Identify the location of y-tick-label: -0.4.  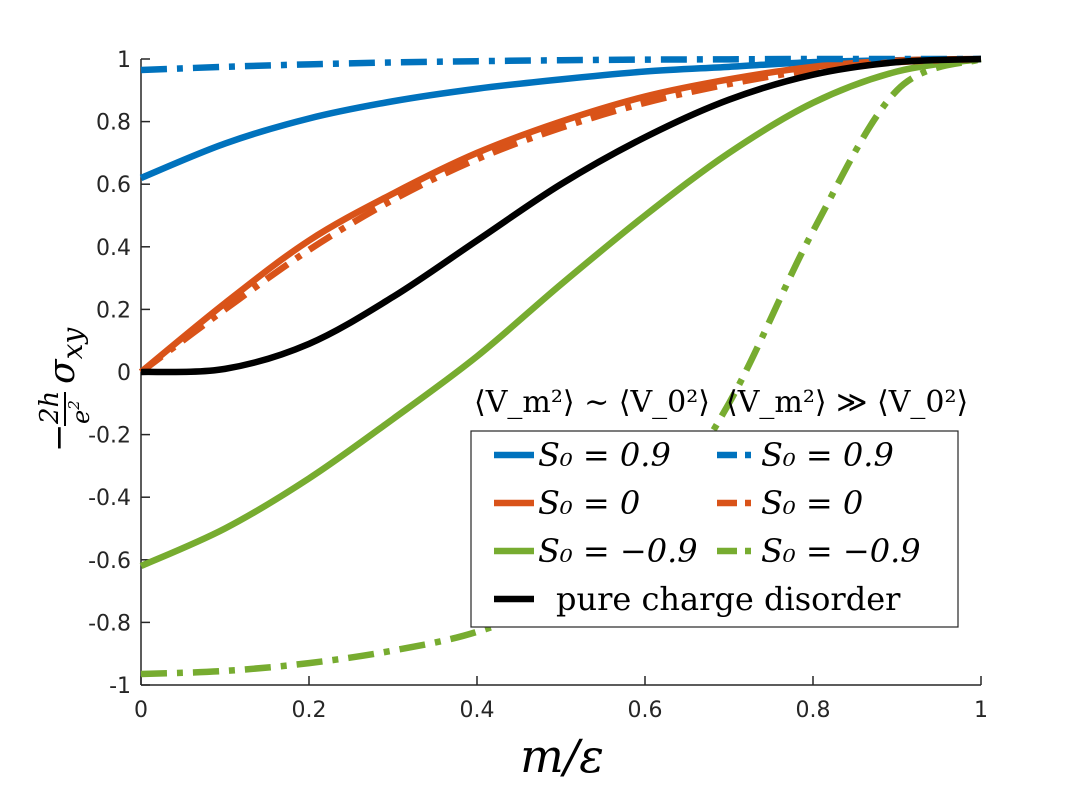
(109, 498).